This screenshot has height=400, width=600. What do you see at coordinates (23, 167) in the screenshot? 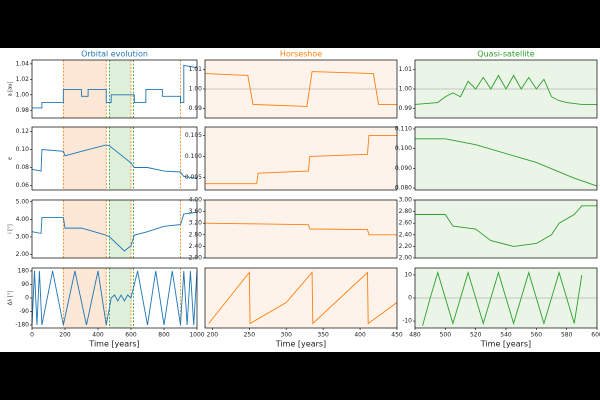
I see `y-tick-label: 0.08` at bounding box center [23, 167].